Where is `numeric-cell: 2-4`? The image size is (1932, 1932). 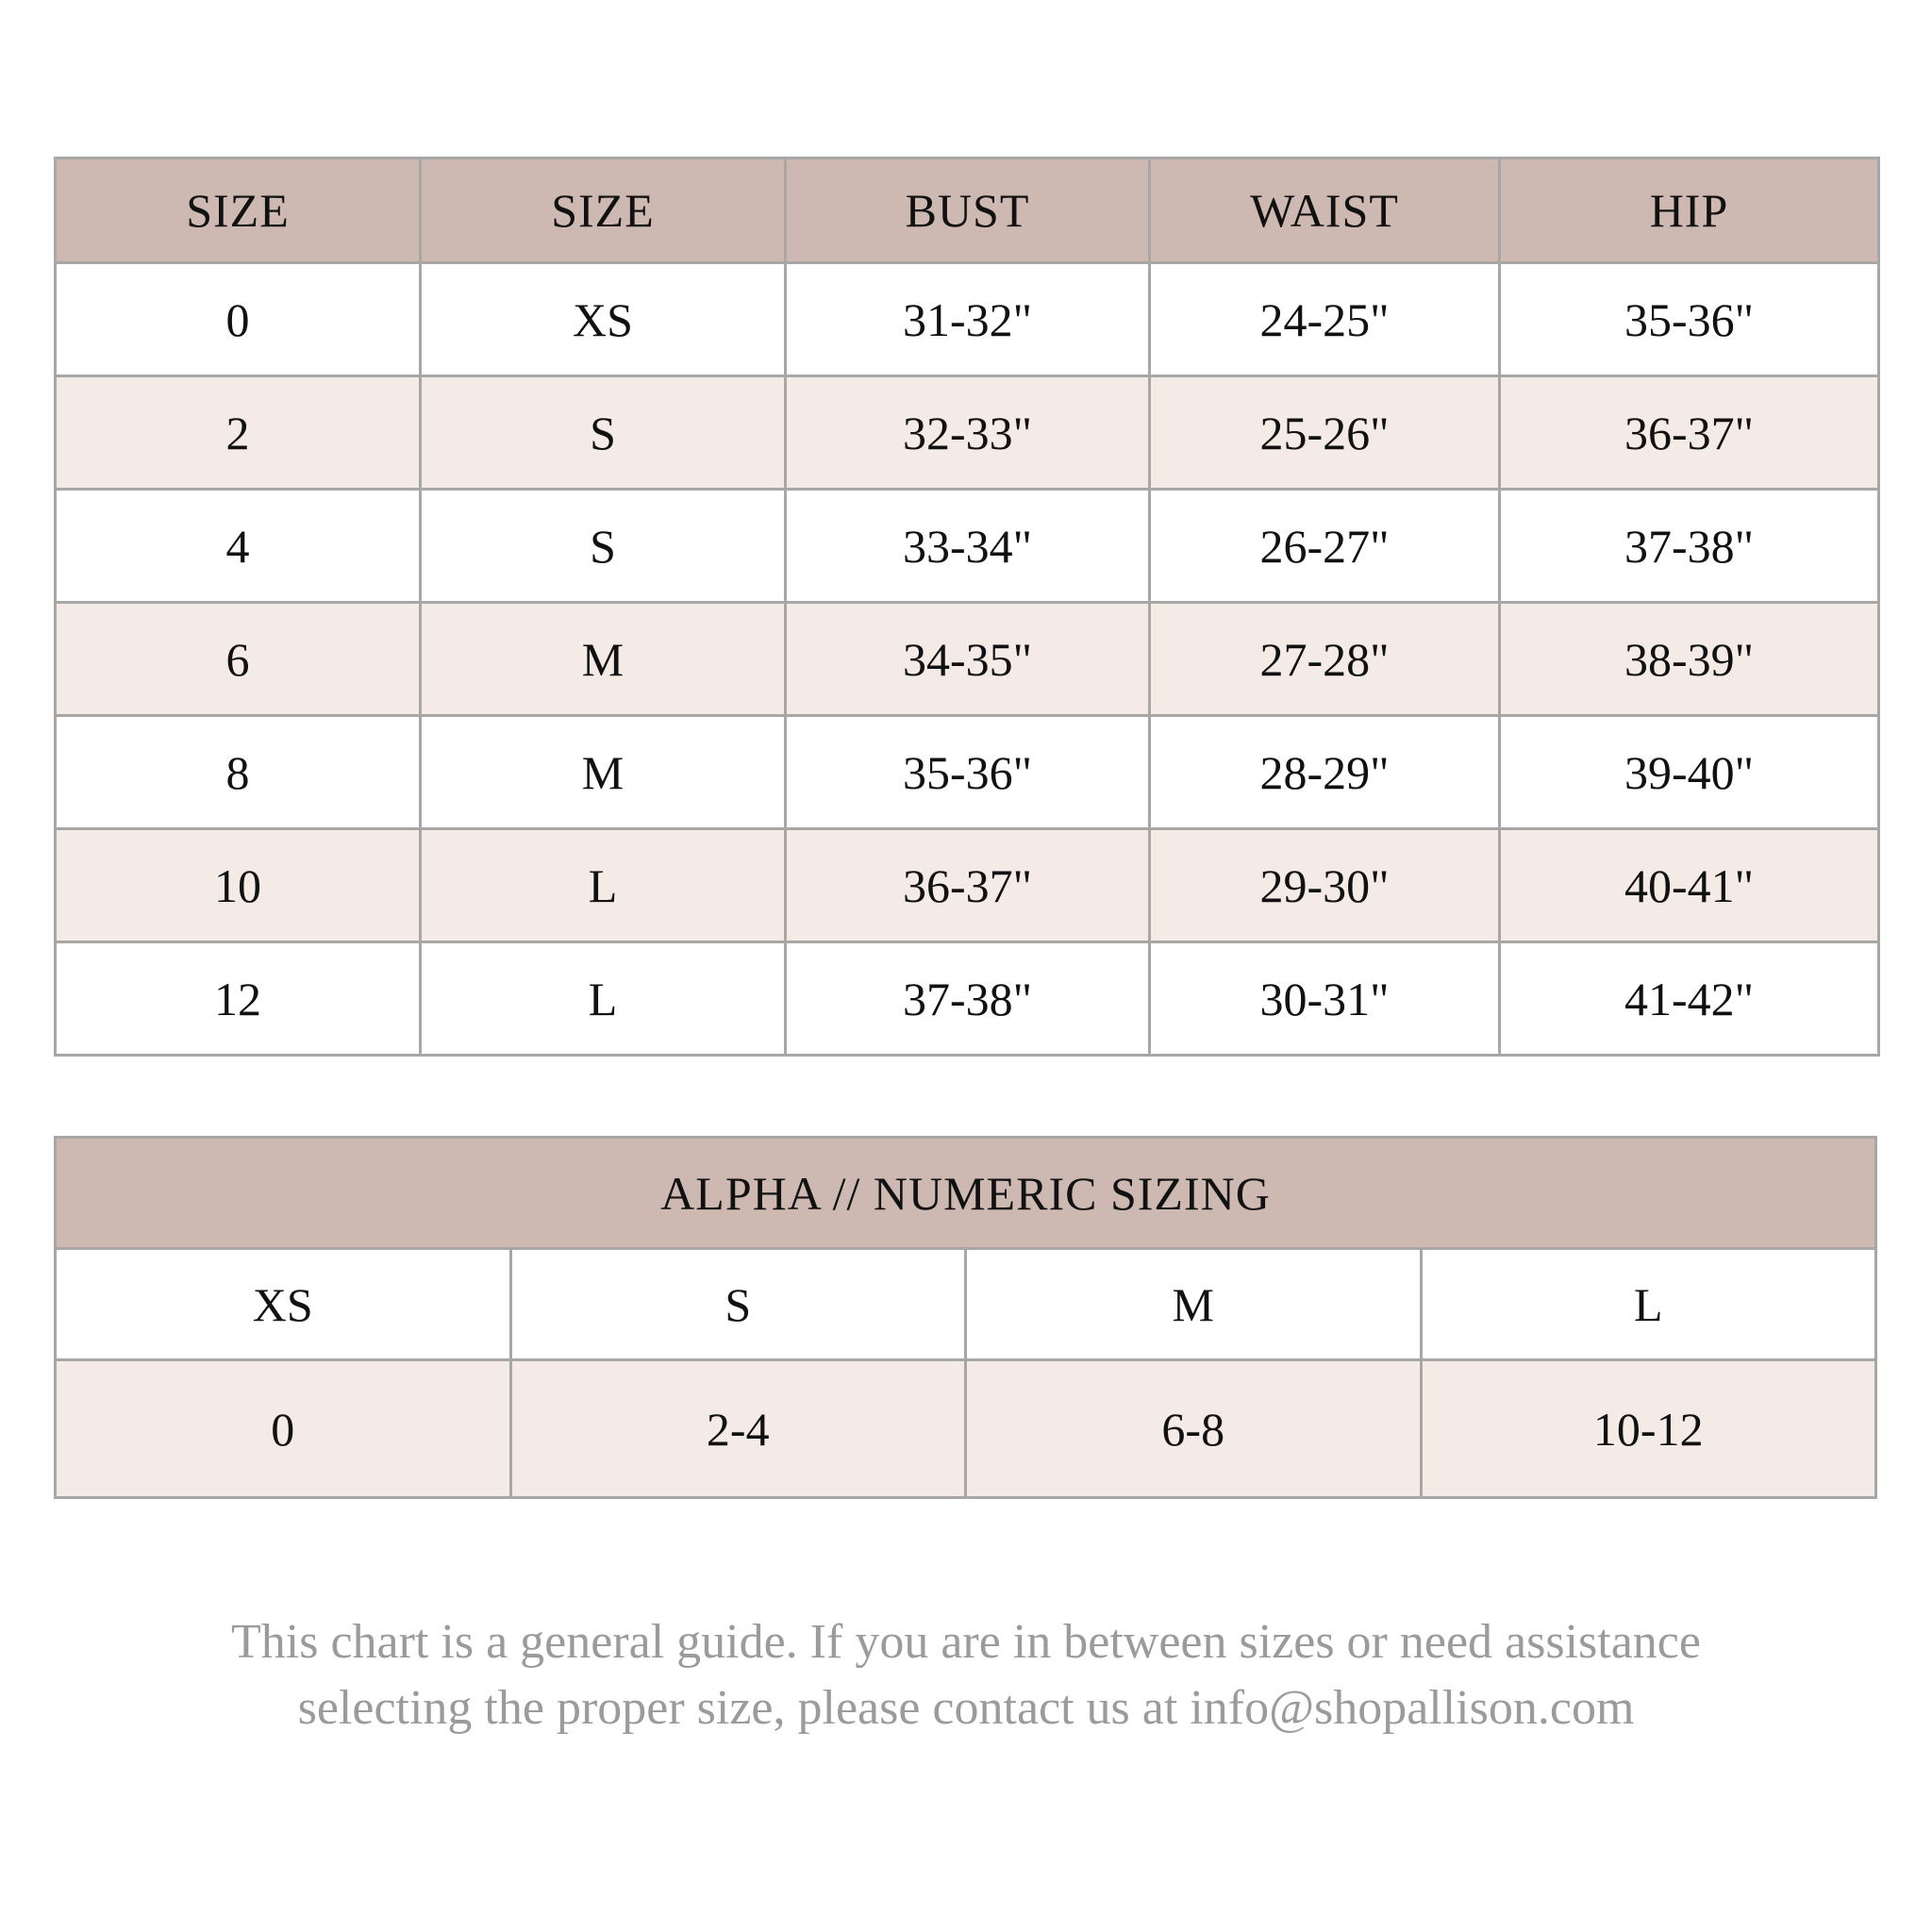 numeric-cell: 2-4 is located at coordinates (737, 1429).